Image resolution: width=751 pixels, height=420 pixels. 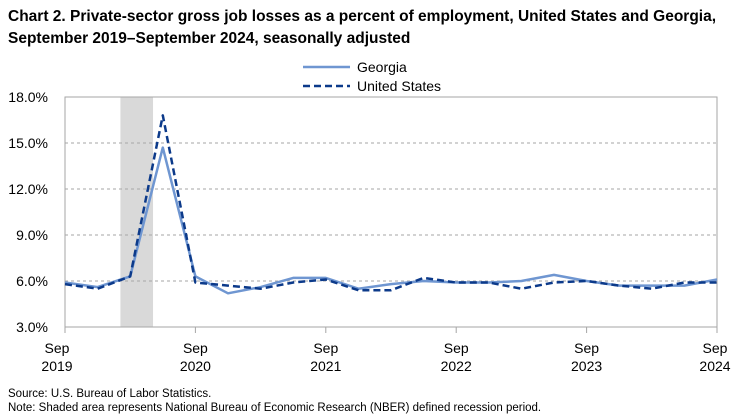 What do you see at coordinates (56, 366) in the screenshot?
I see `x-tick-label-year: 2019` at bounding box center [56, 366].